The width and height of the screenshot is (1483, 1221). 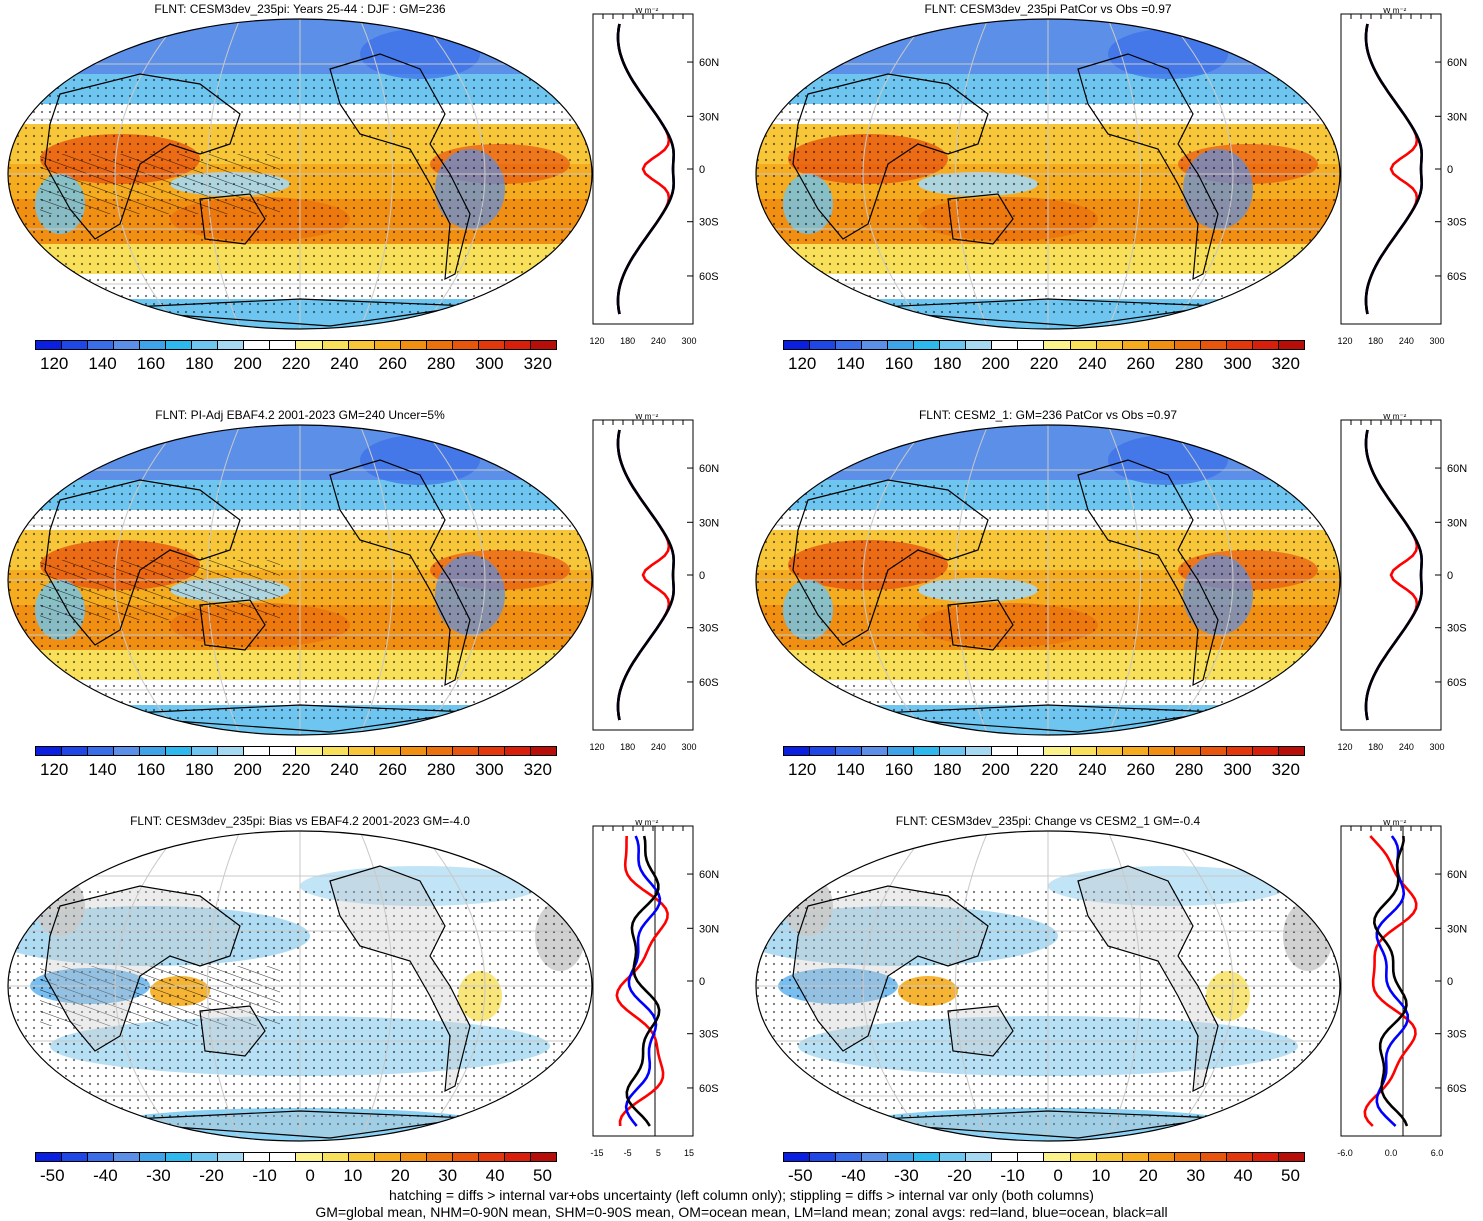 What do you see at coordinates (296, 364) in the screenshot?
I see `colorbar-labels: 120 140 160 180 200 220 240 260 280 300 320` at bounding box center [296, 364].